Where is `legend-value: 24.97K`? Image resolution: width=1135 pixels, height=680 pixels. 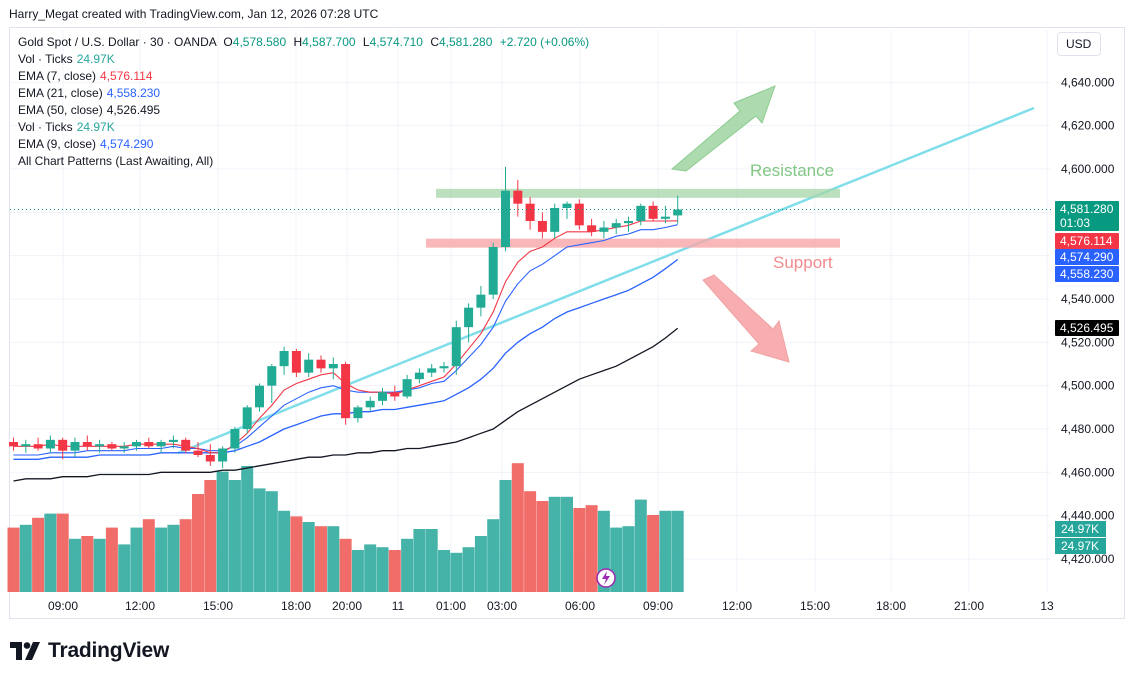
legend-value: 24.97K is located at coordinates (95, 127).